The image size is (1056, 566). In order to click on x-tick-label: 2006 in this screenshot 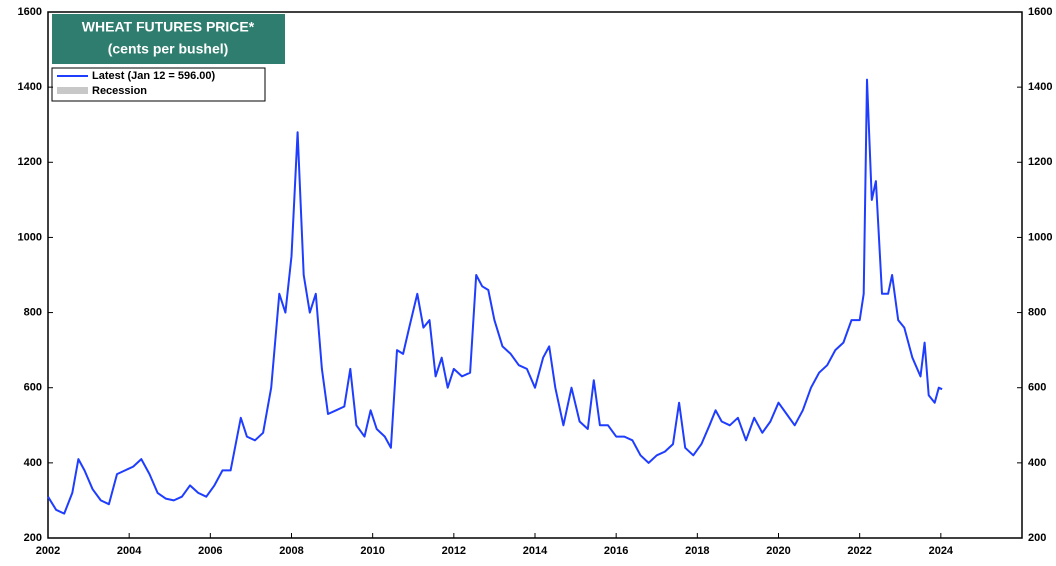, I will do `click(210, 551)`.